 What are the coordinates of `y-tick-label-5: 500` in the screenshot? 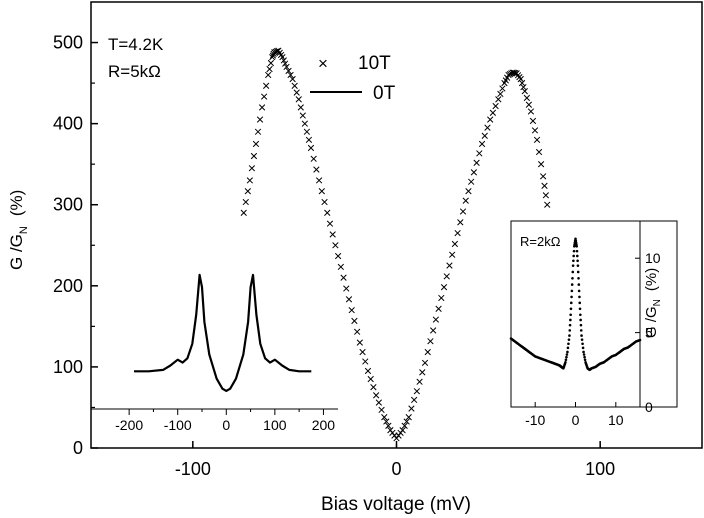 It's located at (68, 43).